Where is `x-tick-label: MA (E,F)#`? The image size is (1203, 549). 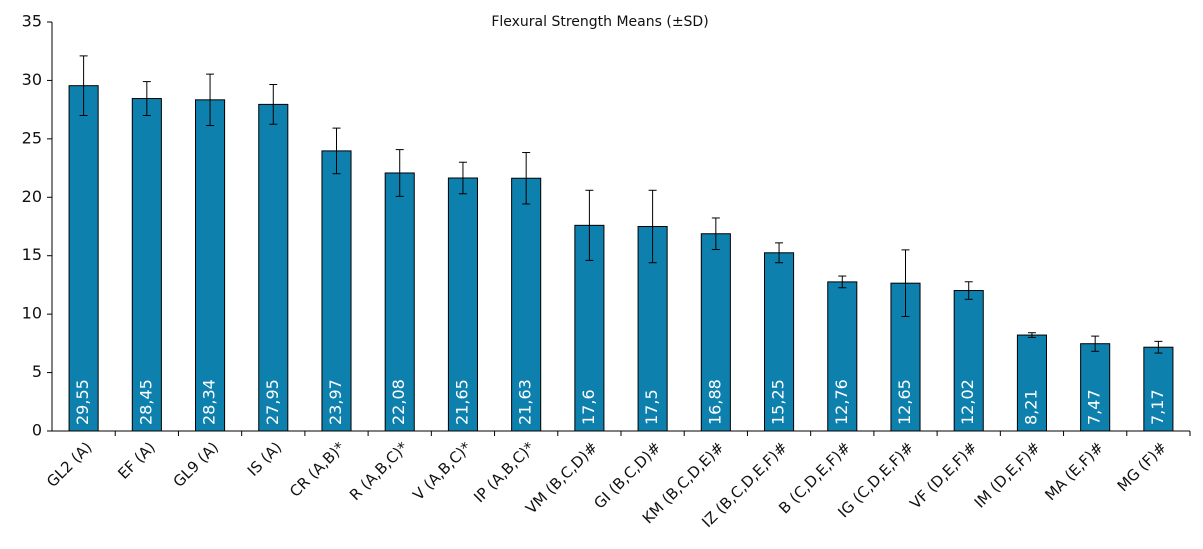
x-tick-label: MA (E,F)# is located at coordinates (1074, 471).